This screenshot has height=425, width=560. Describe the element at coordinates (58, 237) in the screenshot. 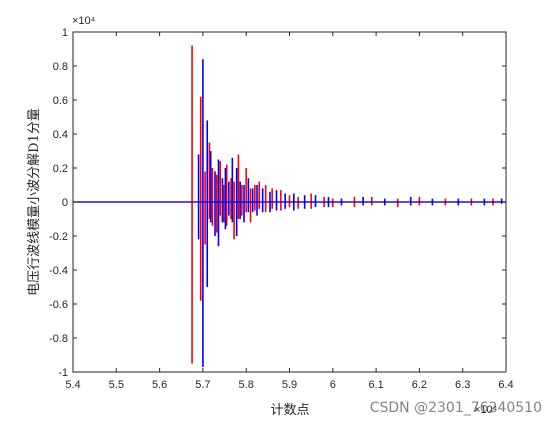

I see `y-tick-label: -0.2` at that location.